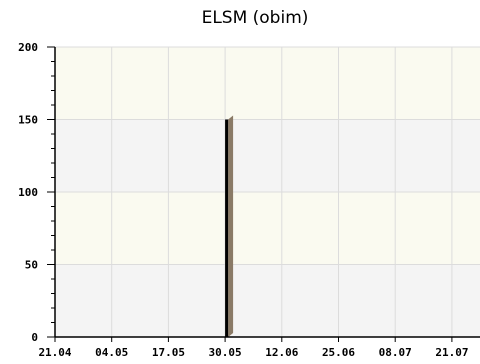 This screenshot has width=480, height=364. I want to click on x-axis-ticks: 21.04 04.05 17.05 30.05 12.06 25.06 08.07 21.07, so click(253, 348).